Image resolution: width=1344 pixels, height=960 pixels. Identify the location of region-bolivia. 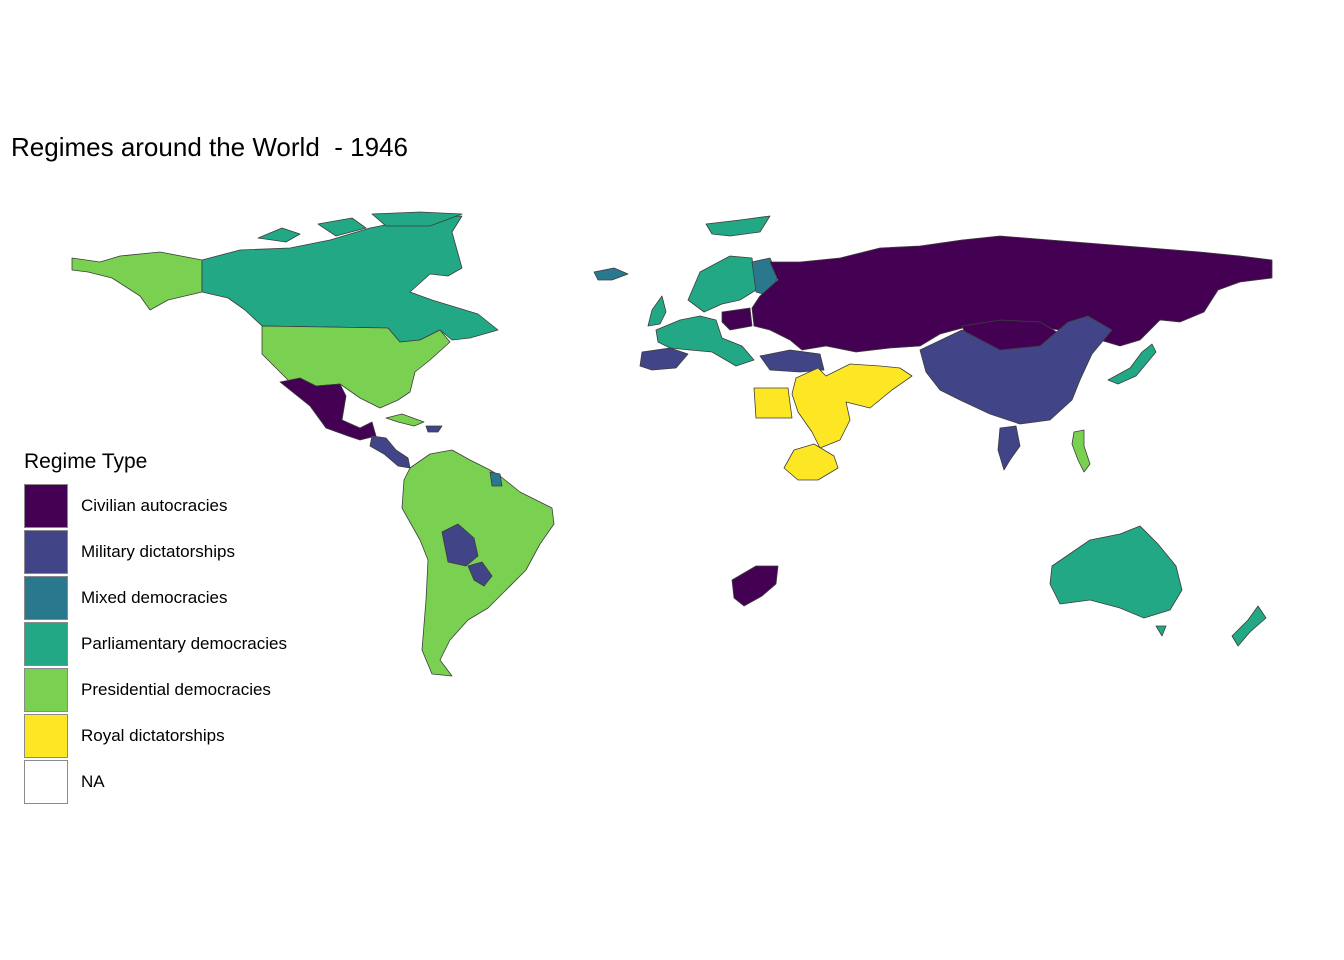
(460, 545).